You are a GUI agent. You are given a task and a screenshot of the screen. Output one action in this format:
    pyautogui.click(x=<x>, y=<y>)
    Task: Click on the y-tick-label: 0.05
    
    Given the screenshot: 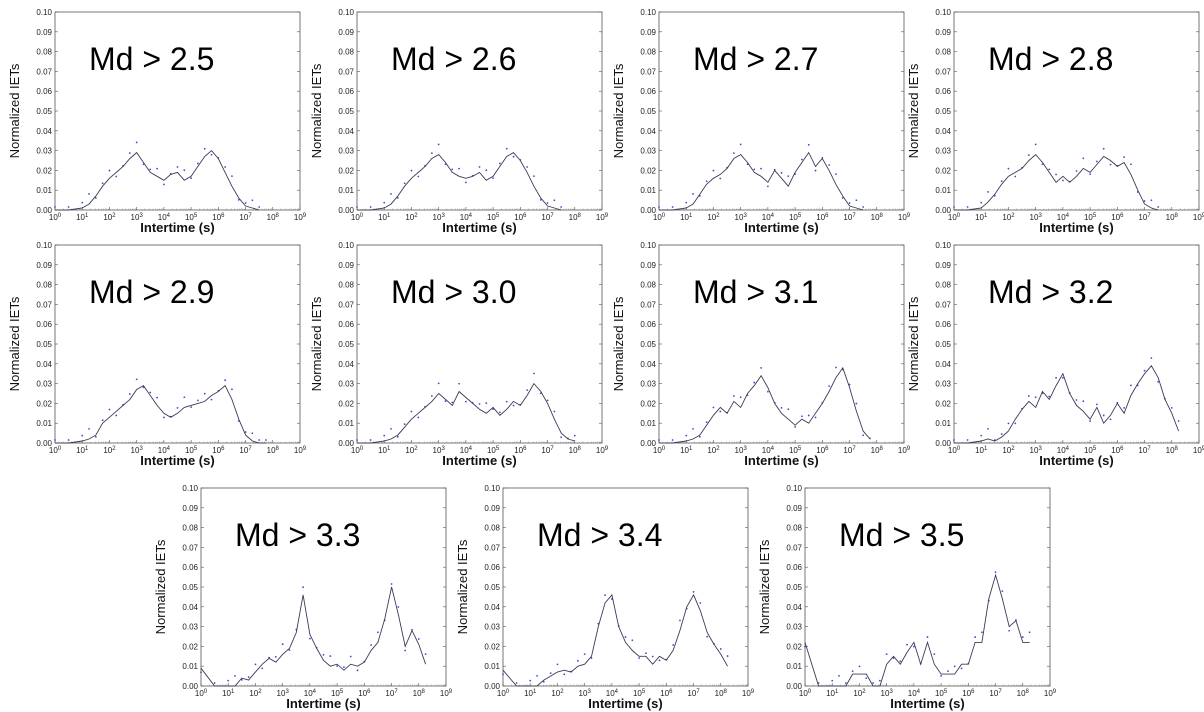 What is the action you would take?
    pyautogui.click(x=648, y=344)
    